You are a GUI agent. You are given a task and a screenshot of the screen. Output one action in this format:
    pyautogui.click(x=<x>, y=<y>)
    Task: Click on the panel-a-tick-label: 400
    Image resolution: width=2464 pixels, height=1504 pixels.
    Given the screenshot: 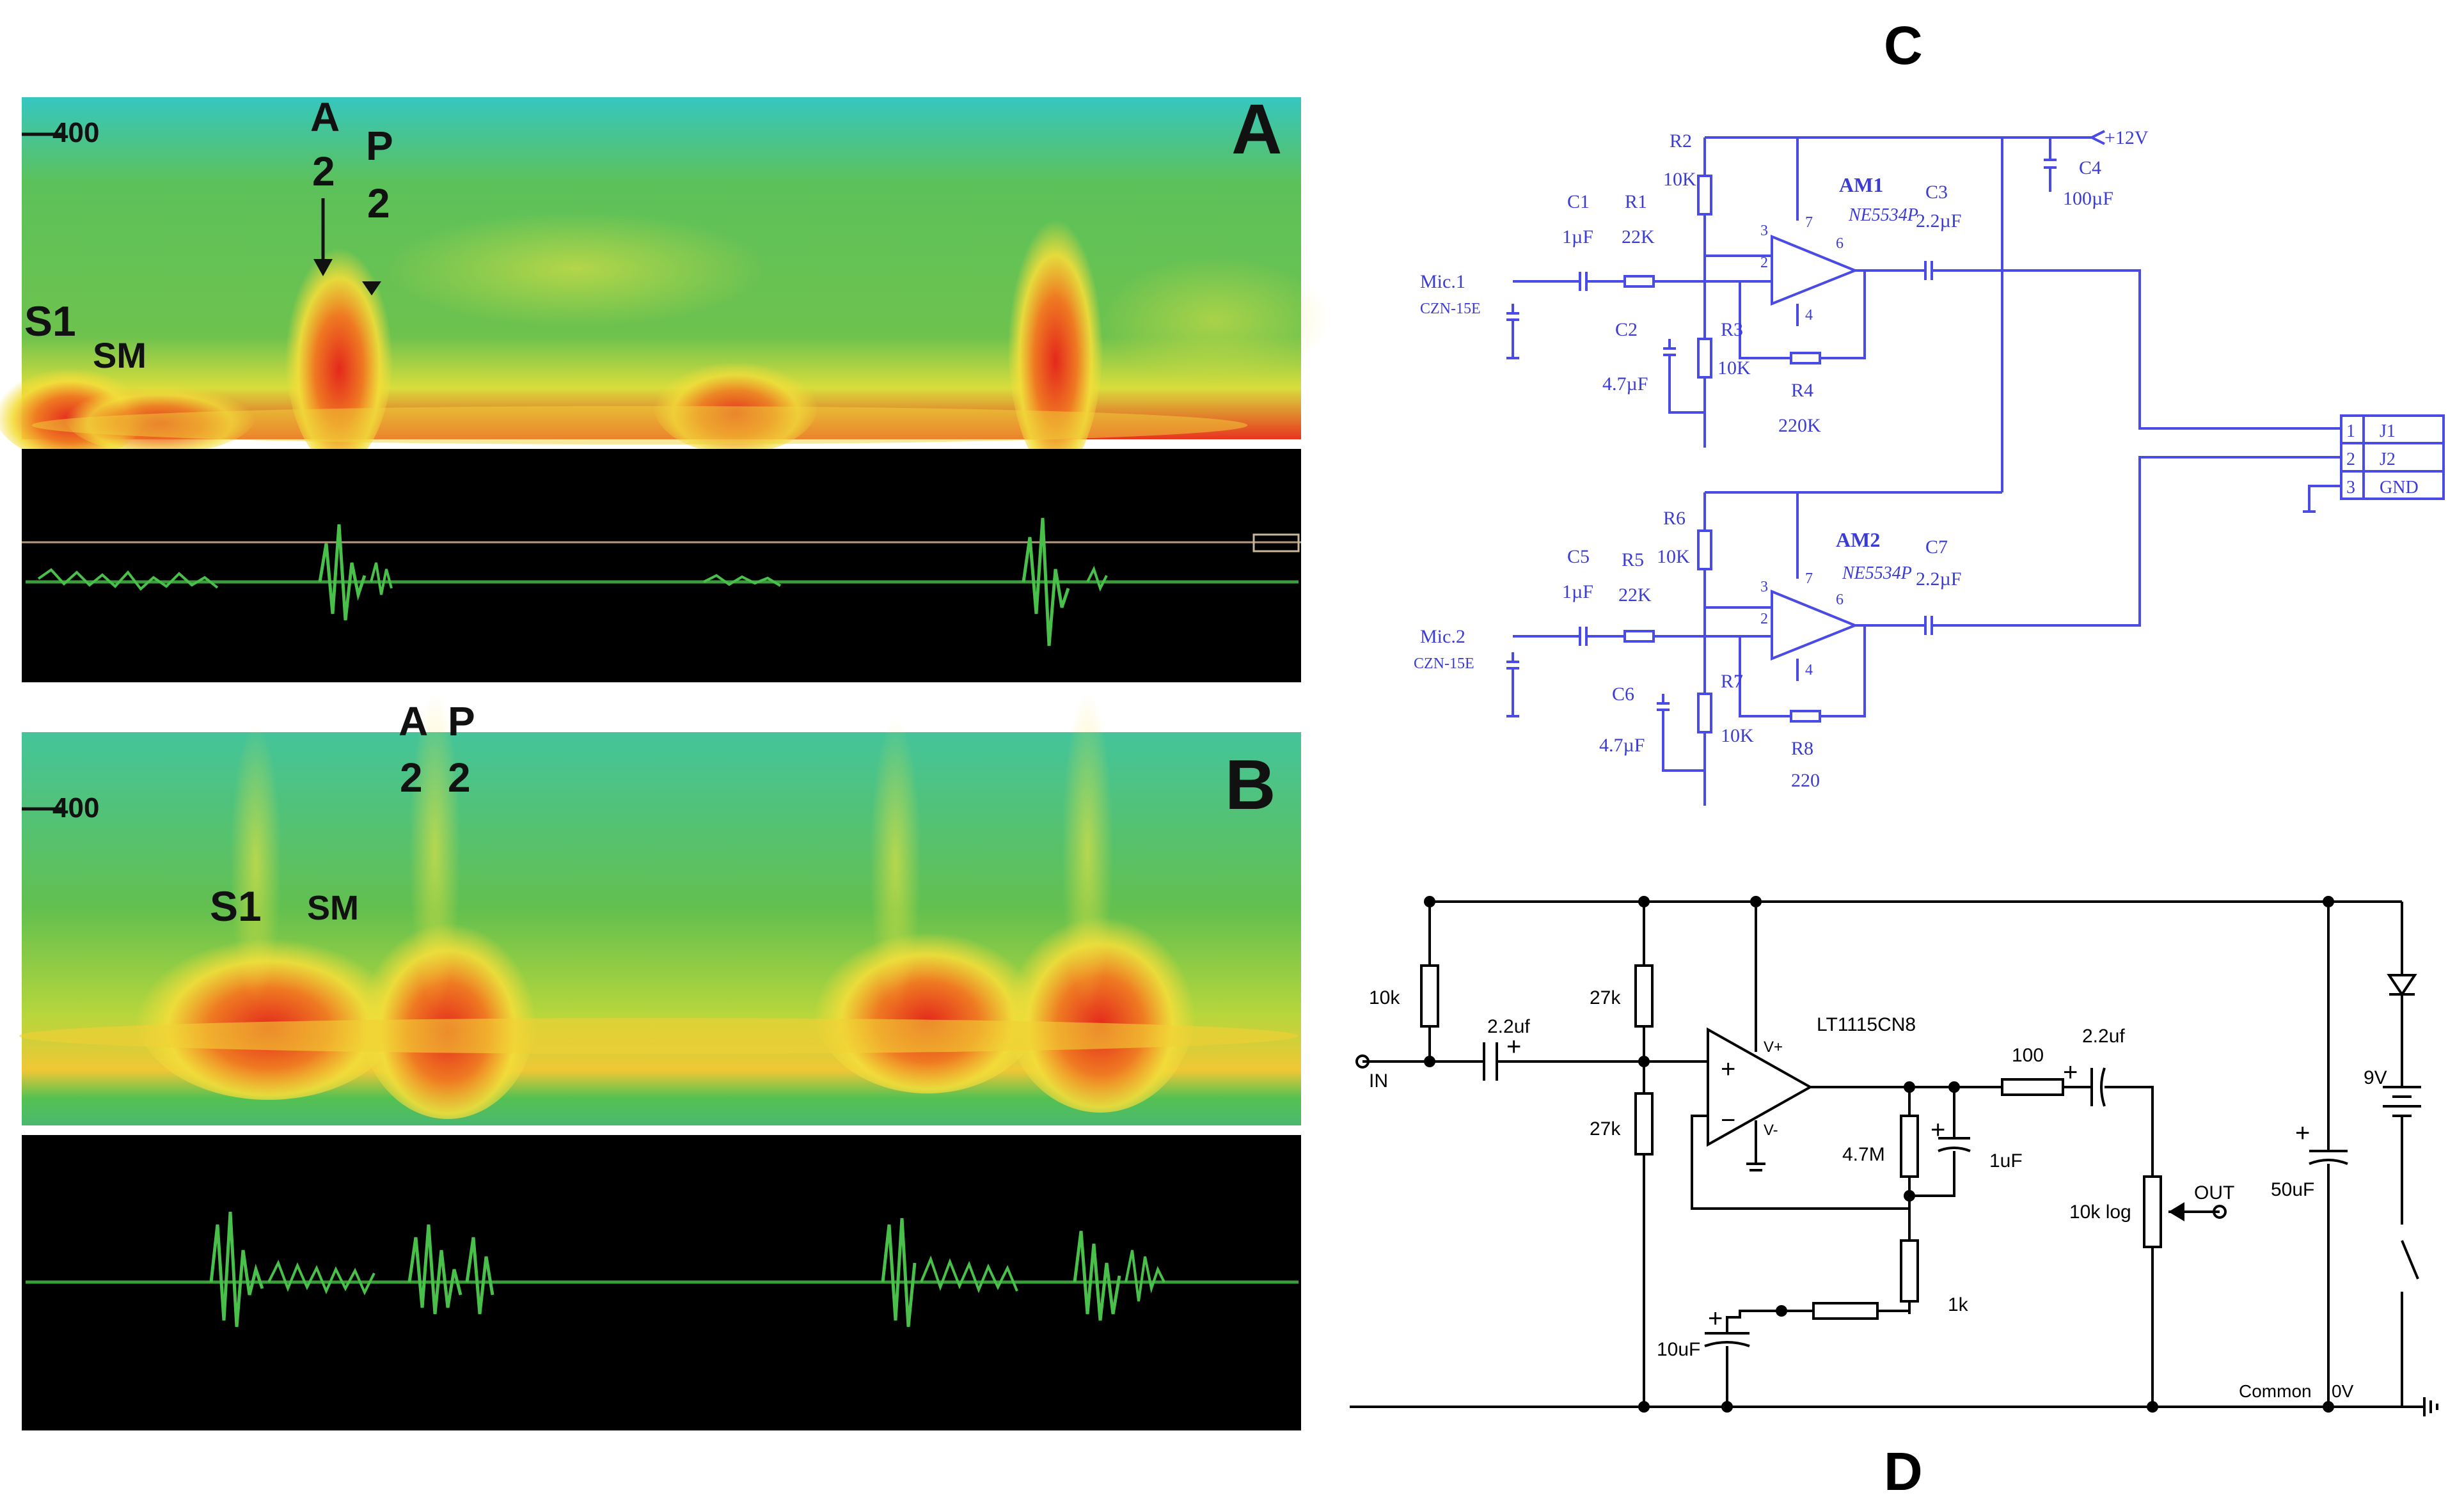 What is the action you would take?
    pyautogui.click(x=75, y=132)
    